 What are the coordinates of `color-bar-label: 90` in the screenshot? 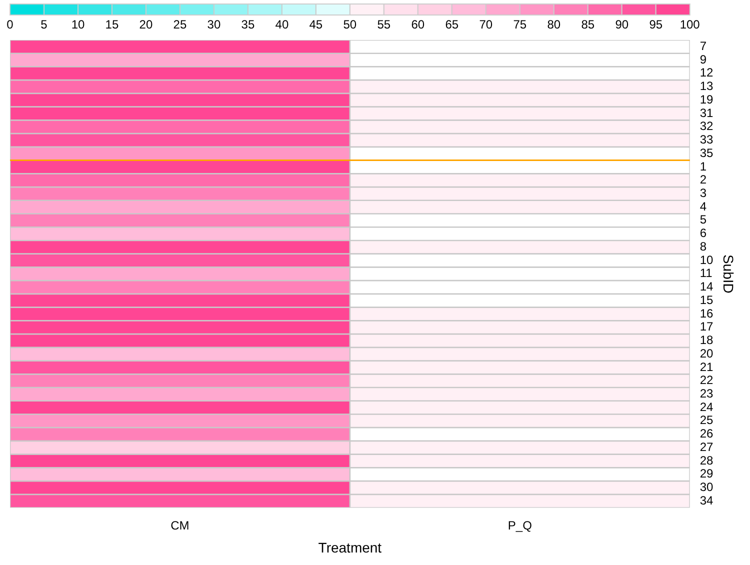 It's located at (622, 24).